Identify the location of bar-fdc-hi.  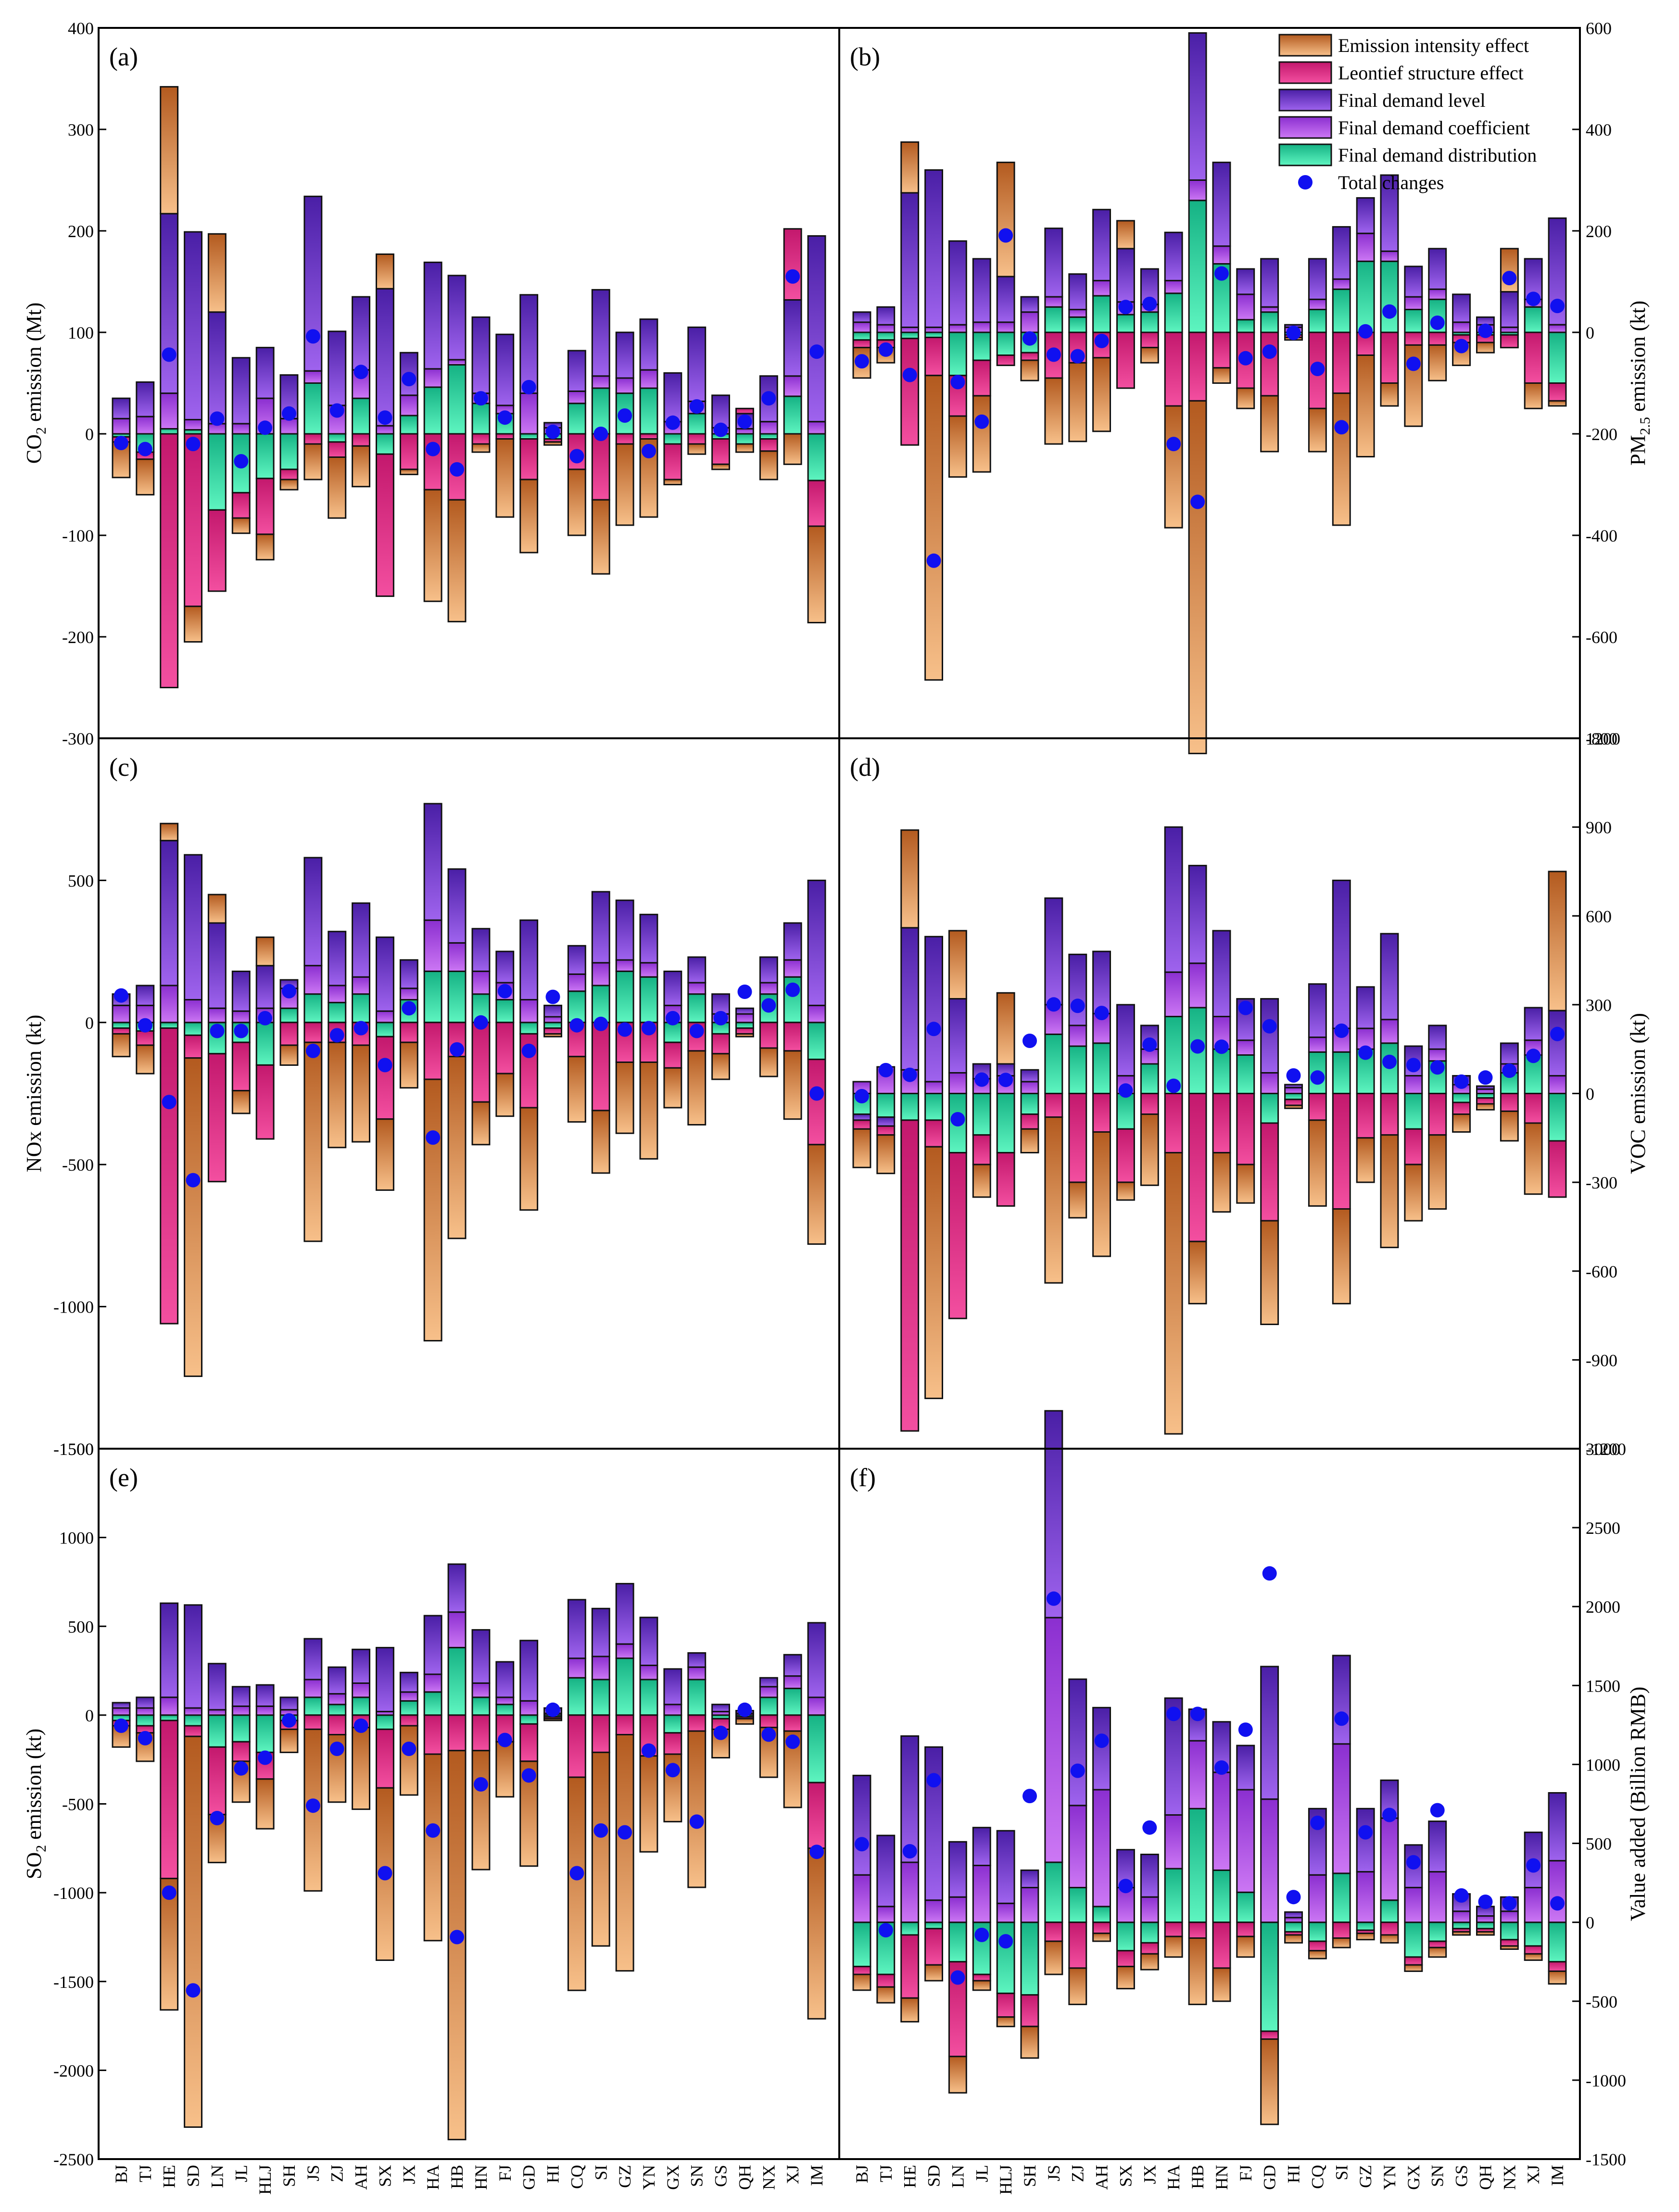
(1293, 1090).